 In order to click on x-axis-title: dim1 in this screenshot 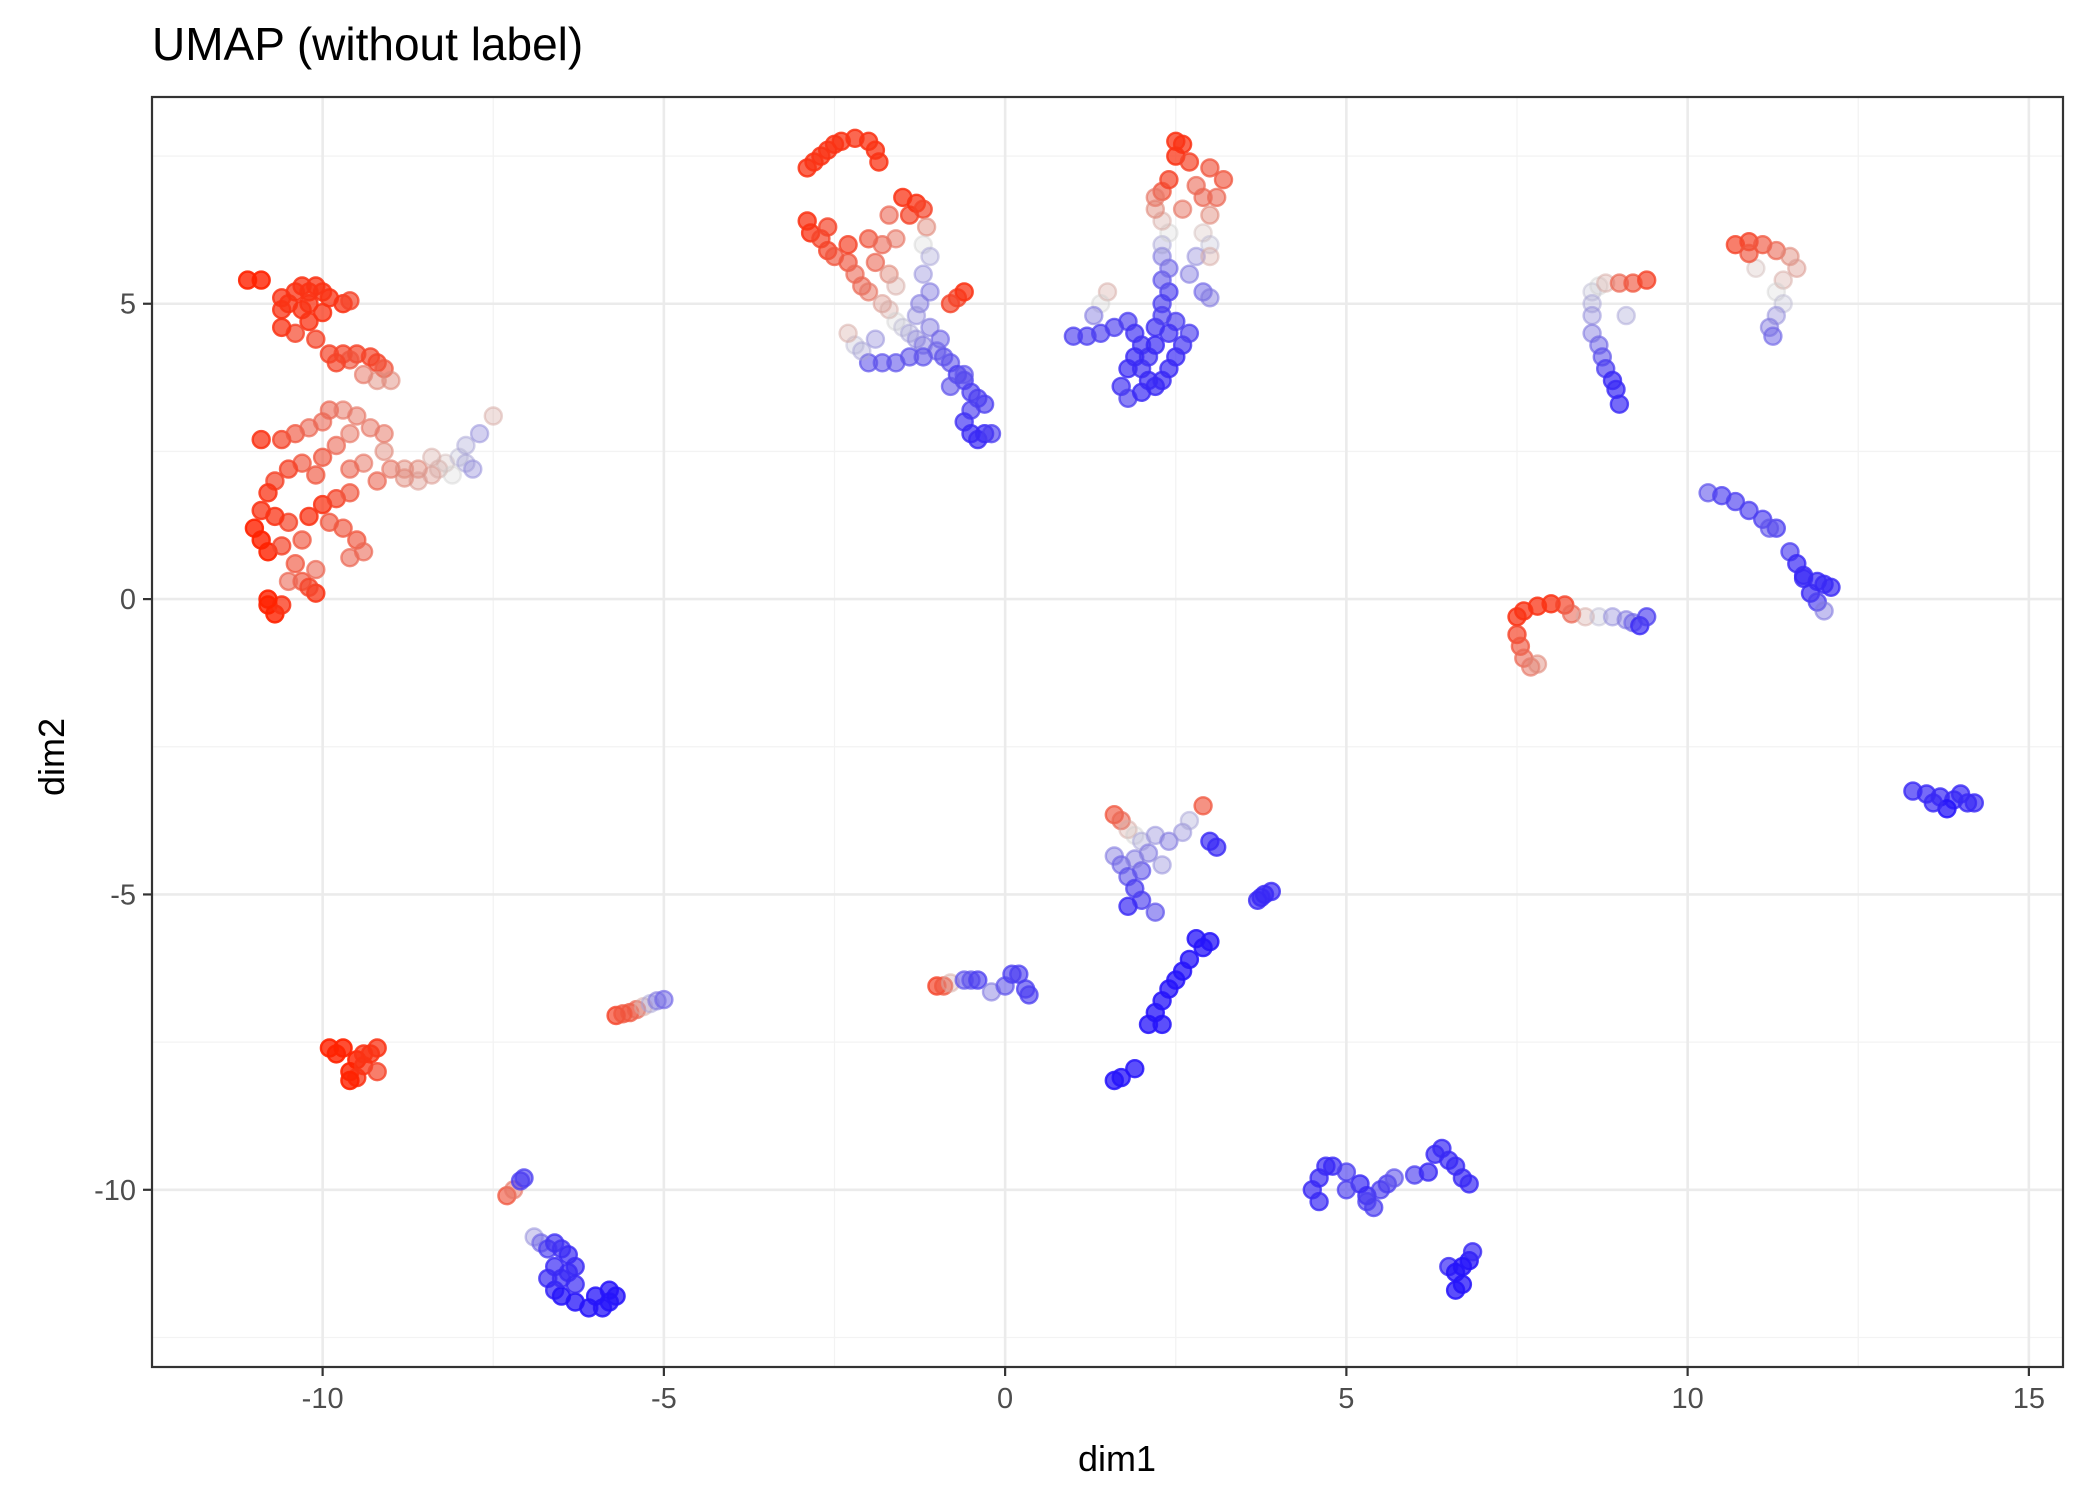, I will do `click(1117, 1458)`.